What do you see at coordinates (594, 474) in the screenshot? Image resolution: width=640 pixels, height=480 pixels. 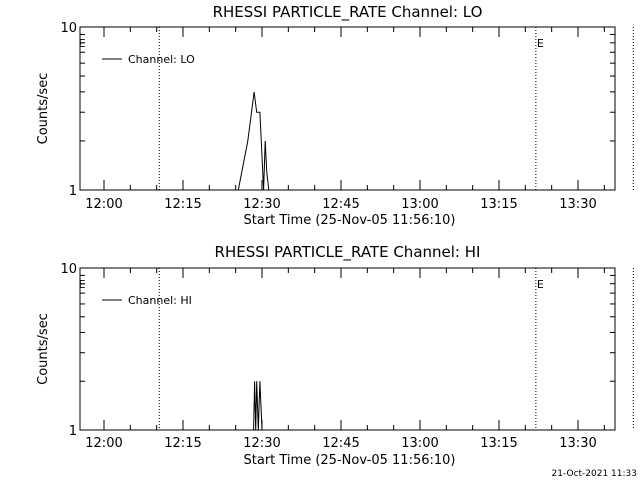 I see `footer-timestamp: 21-Oct-2021 11:33` at bounding box center [594, 474].